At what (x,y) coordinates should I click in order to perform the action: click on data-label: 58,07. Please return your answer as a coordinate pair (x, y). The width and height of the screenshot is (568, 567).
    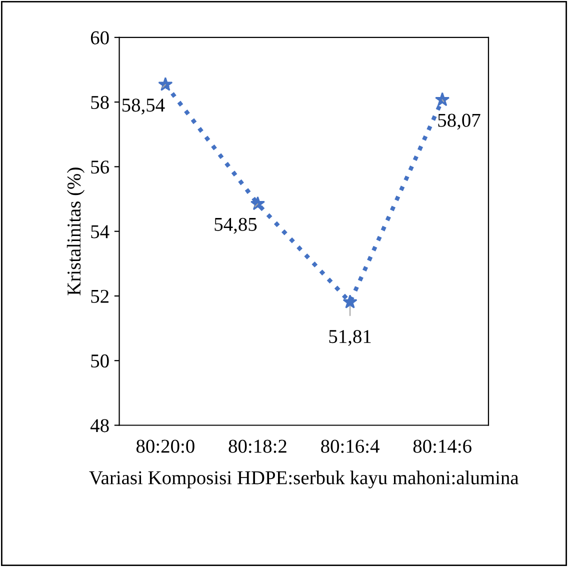
    Looking at the image, I should click on (459, 122).